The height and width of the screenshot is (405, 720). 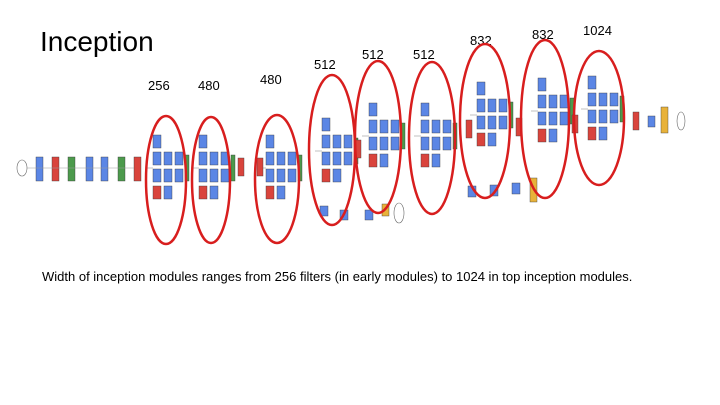 What do you see at coordinates (597, 30) in the screenshot?
I see `module-width-label: 1024` at bounding box center [597, 30].